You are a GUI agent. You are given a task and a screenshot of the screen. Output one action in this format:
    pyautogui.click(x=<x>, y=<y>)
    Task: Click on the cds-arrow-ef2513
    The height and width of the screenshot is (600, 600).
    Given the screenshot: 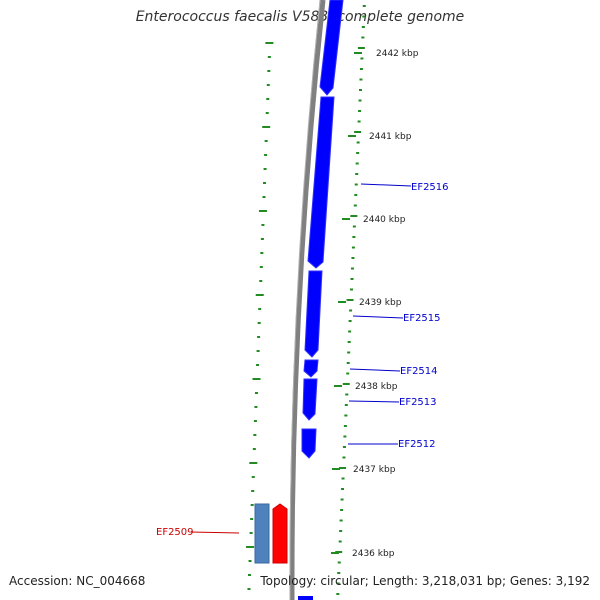 What is the action you would take?
    pyautogui.click(x=310, y=399)
    